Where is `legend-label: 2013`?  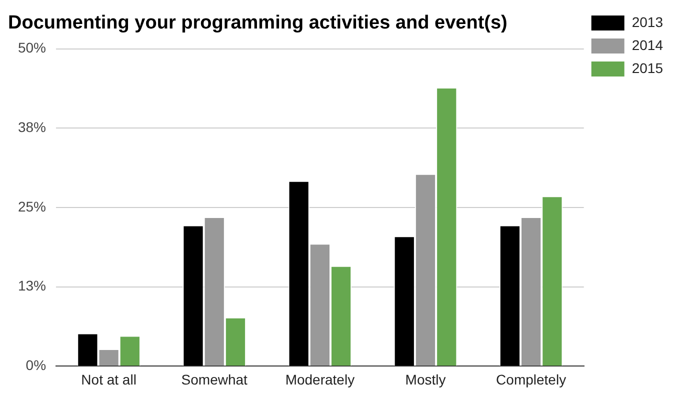 legend-label: 2013 is located at coordinates (648, 22).